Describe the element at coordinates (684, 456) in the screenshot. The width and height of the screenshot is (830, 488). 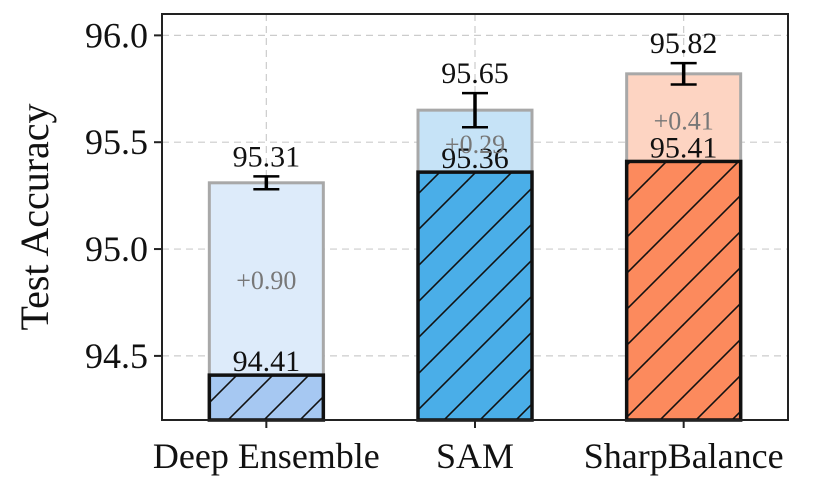
I see `x-tick-label: SharpBalance` at that location.